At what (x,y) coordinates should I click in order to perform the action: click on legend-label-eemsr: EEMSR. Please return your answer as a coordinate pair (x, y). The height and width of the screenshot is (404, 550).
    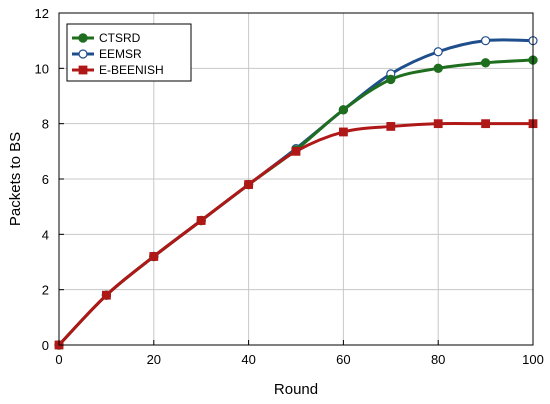
    Looking at the image, I should click on (120, 54).